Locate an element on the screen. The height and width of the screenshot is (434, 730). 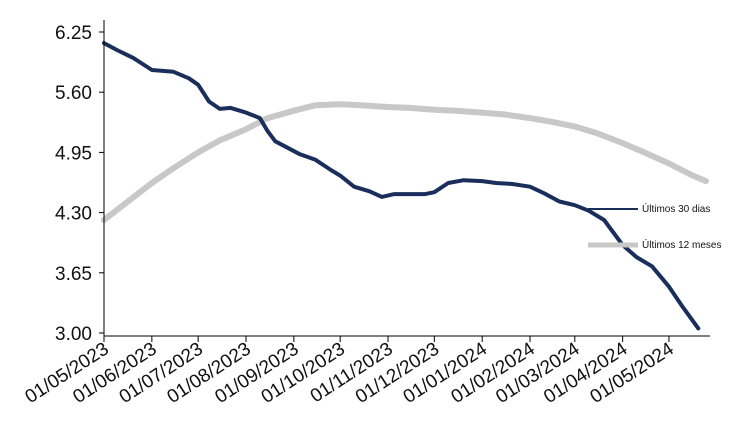
y-tick-label: 3.65 is located at coordinates (73, 274).